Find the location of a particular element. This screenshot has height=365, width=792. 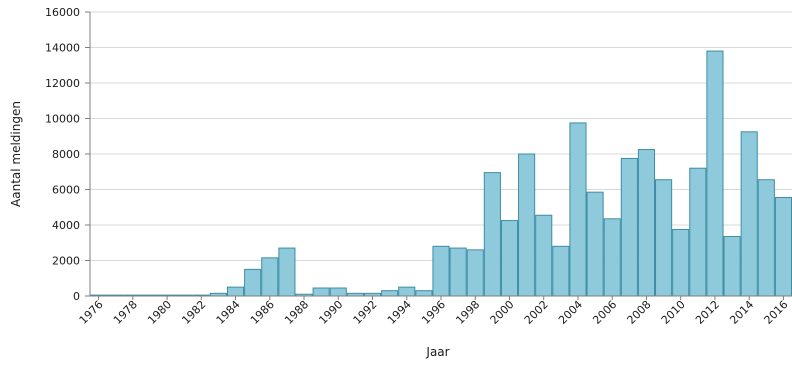

bar-1996 is located at coordinates (441, 271).